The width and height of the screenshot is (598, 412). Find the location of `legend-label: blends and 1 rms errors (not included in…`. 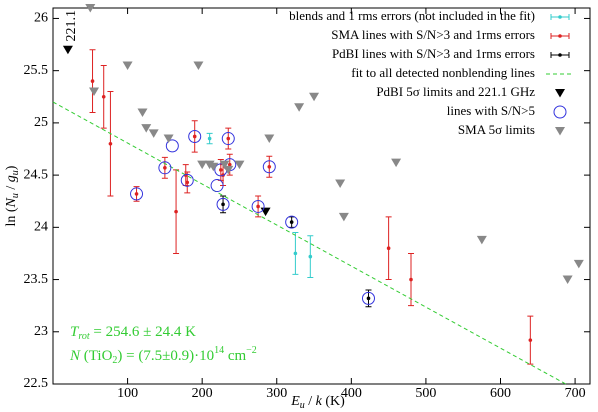

legend-label: blends and 1 rms errors (not included in… is located at coordinates (412, 15).